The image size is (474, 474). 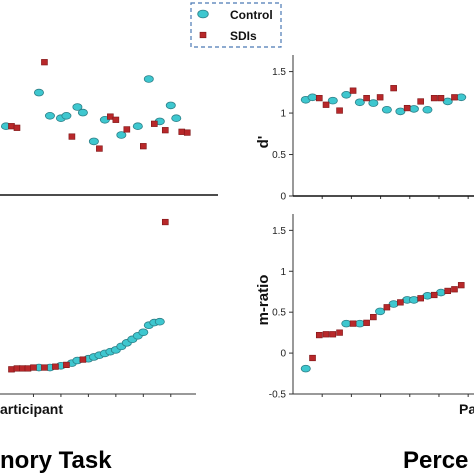 What do you see at coordinates (466, 409) in the screenshot?
I see `perception-x-axis-label: Pa` at bounding box center [466, 409].